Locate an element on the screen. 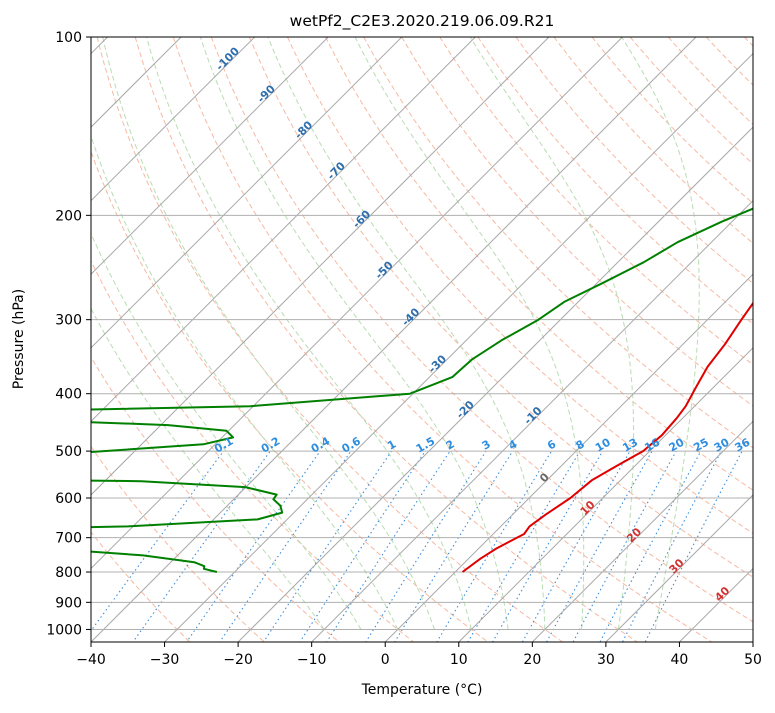  x-tick-label: 40 is located at coordinates (680, 660).